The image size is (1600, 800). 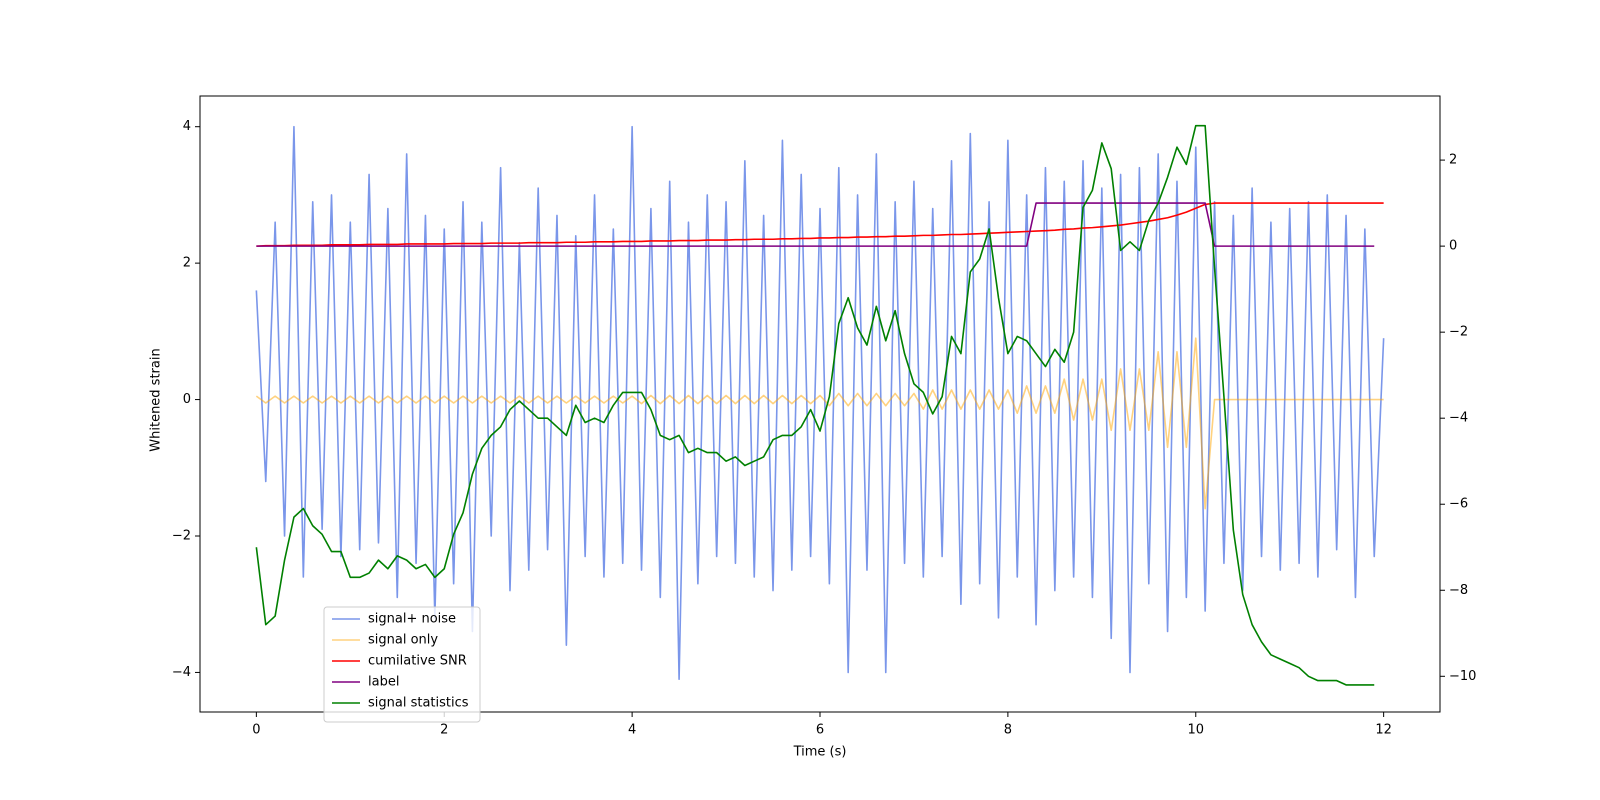 I want to click on y-tick-label: 4, so click(x=187, y=126).